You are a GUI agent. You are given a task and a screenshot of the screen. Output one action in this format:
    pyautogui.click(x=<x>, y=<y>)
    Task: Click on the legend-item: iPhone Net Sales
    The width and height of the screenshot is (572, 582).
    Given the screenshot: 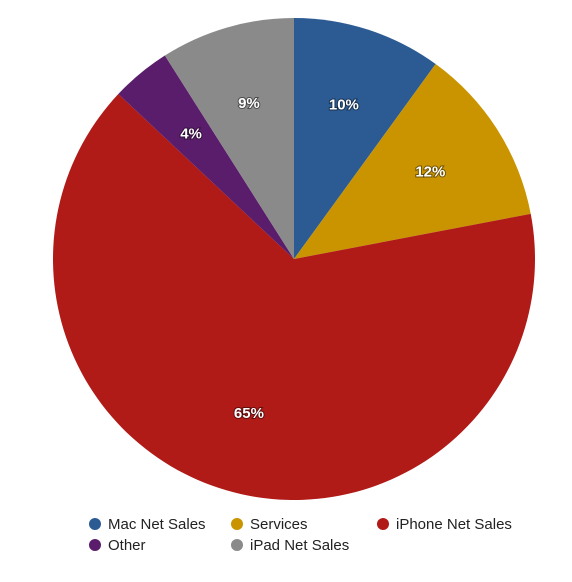 What is the action you would take?
    pyautogui.click(x=444, y=524)
    